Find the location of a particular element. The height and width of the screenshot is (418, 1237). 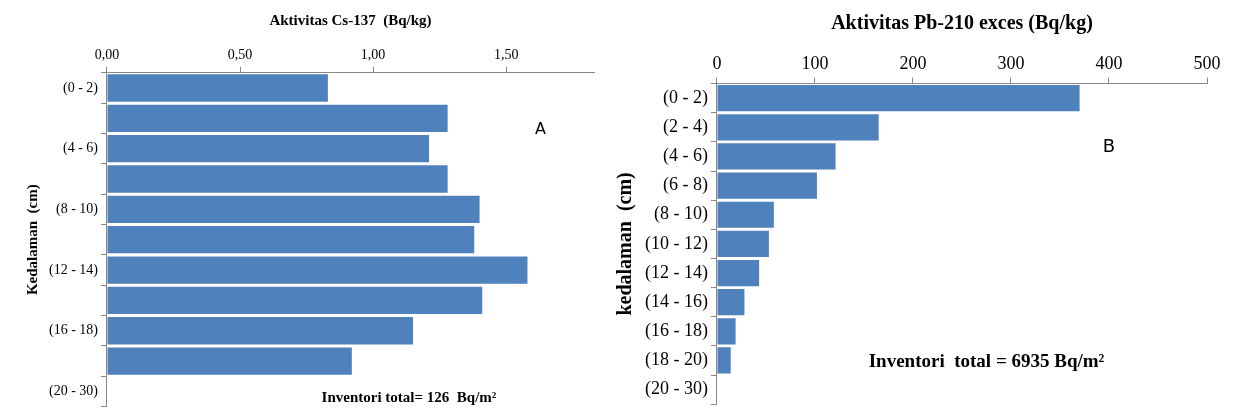

y-tick-label: (2 - 4) is located at coordinates (685, 127).